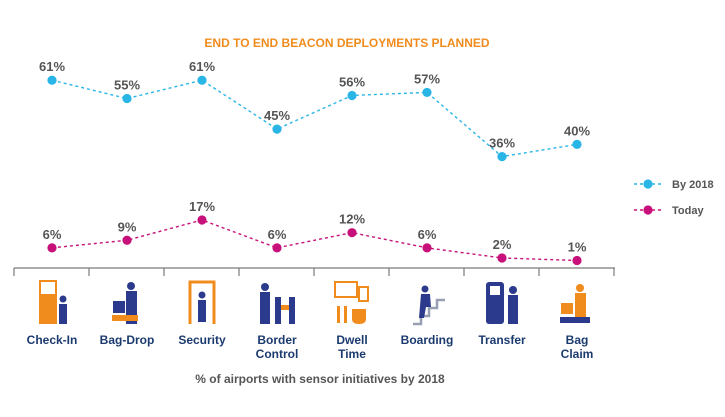  I want to click on carousel, so click(575, 320).